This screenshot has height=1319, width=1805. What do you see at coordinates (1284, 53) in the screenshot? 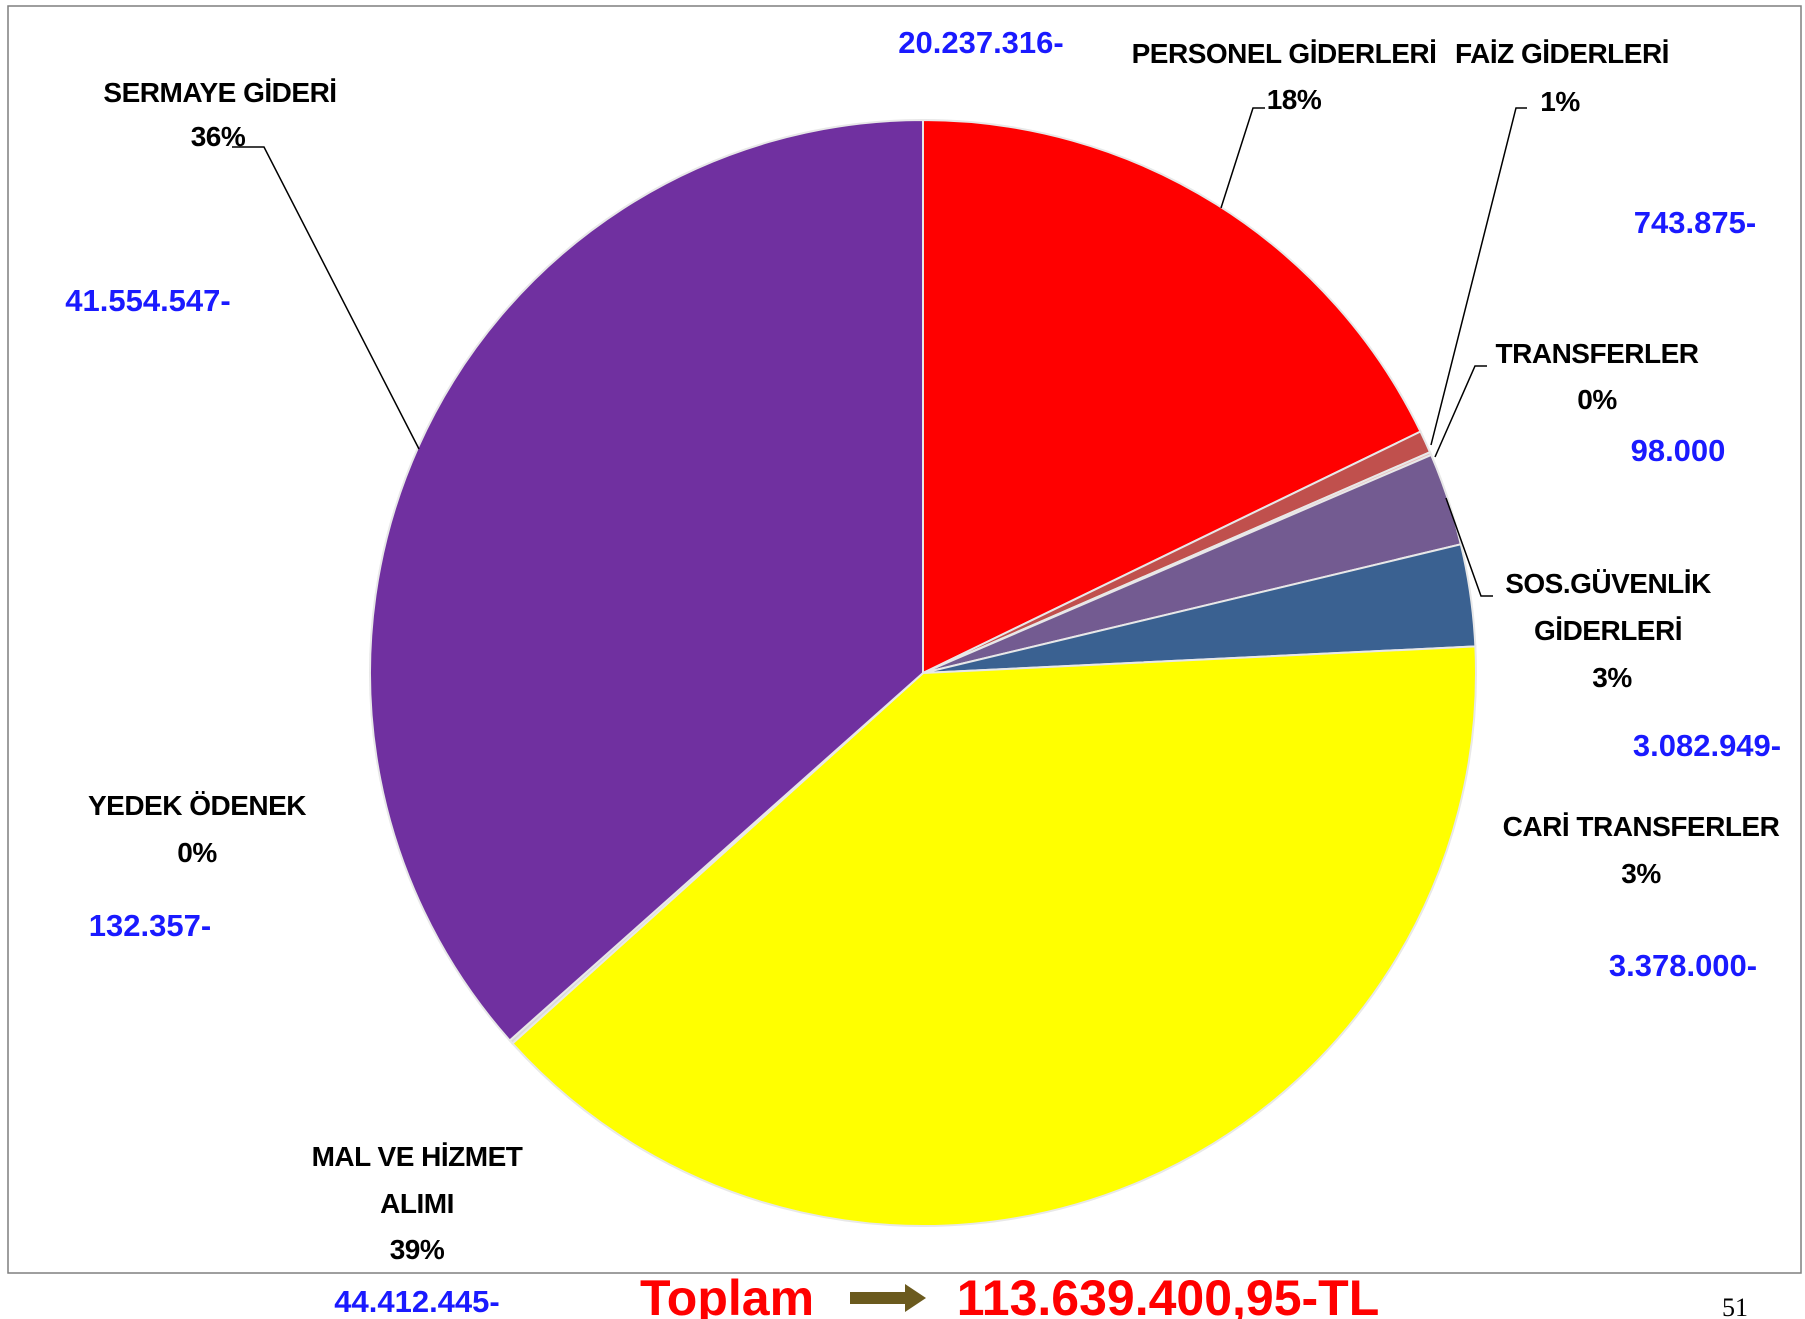
I see `slice-label: PERSONEL GİDERLERİ` at bounding box center [1284, 53].